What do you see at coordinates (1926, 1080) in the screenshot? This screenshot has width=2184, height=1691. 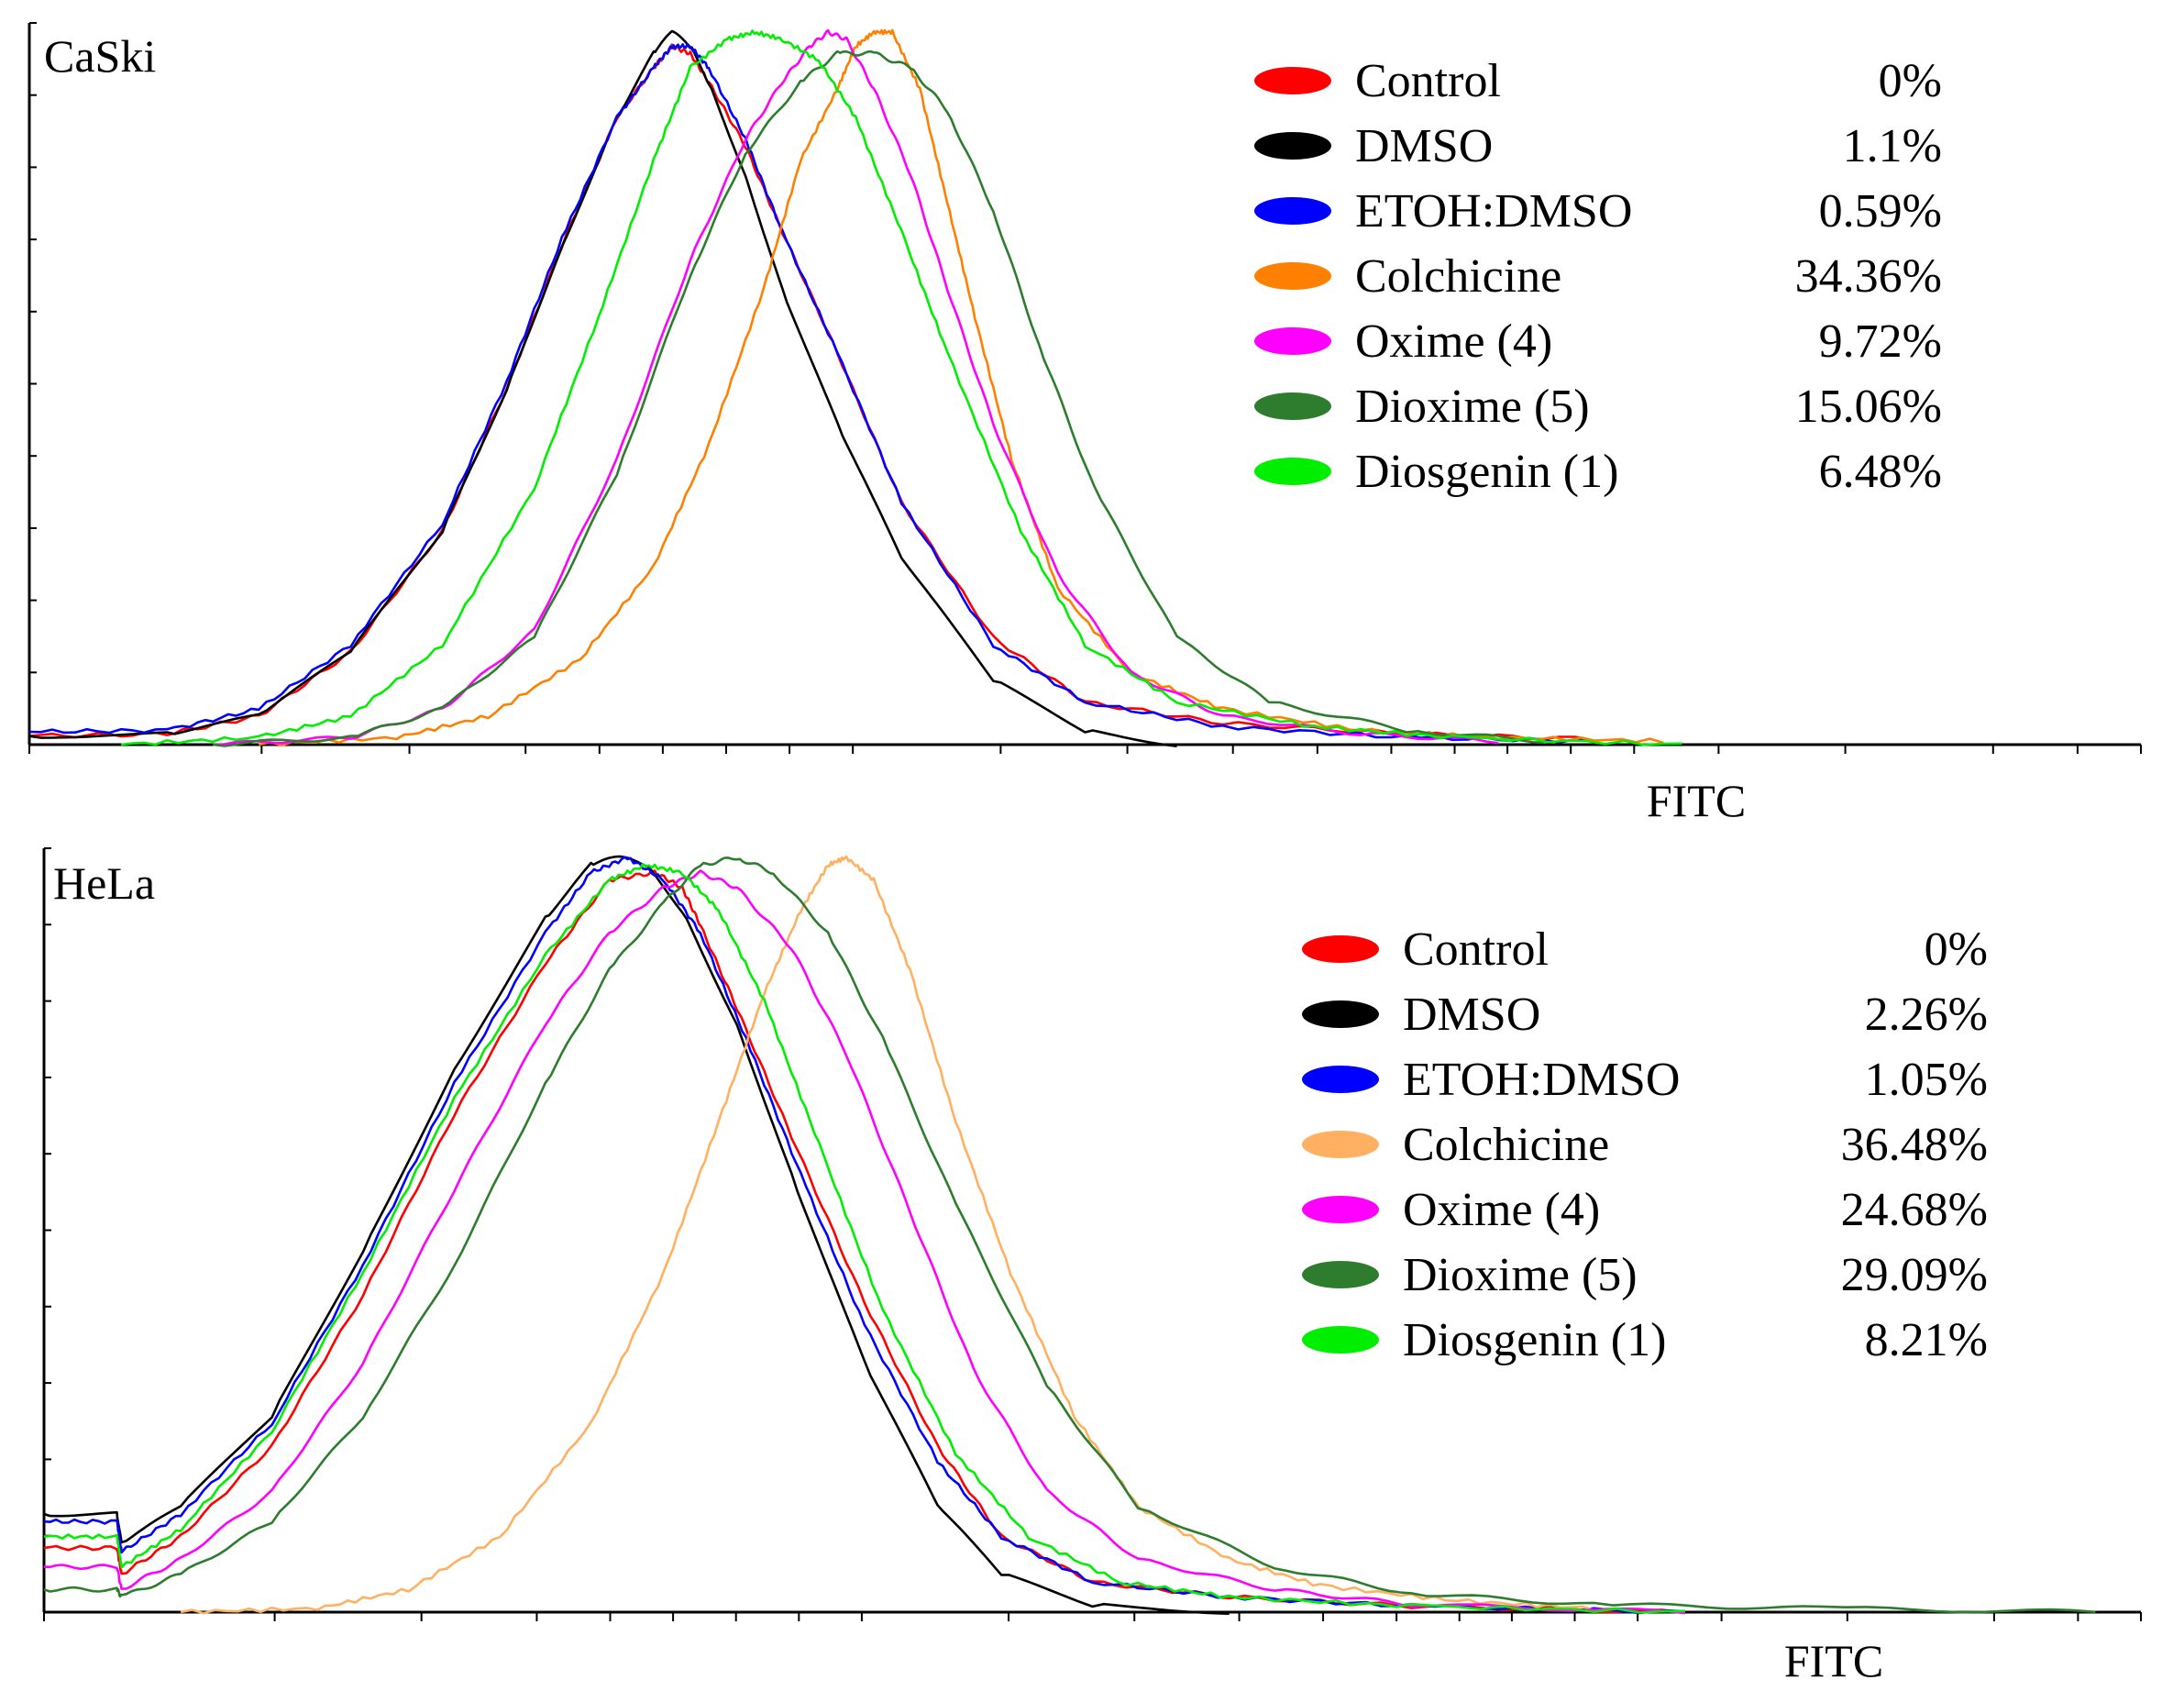 I see `legend-percent-etoh-dmso: 1.05%` at bounding box center [1926, 1080].